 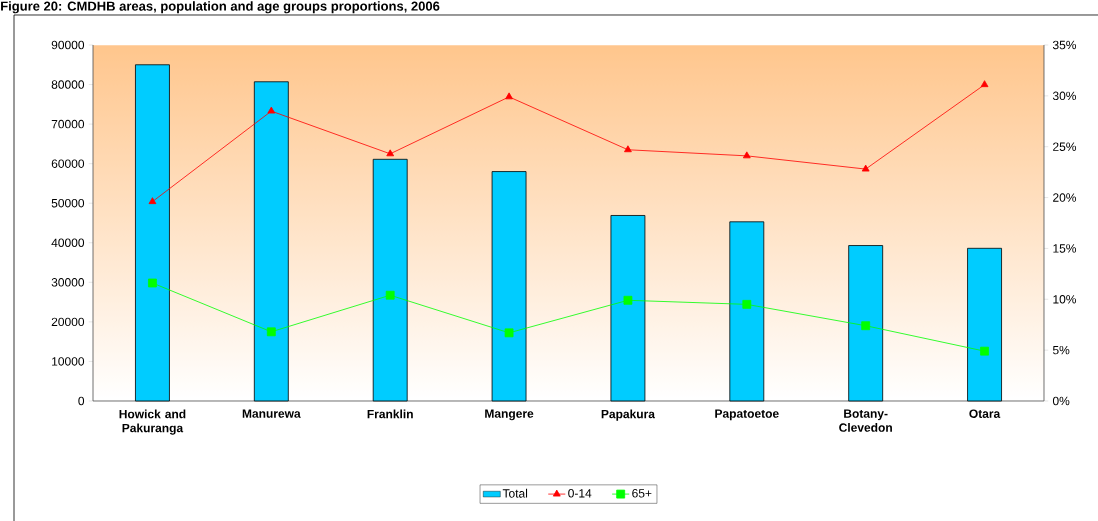 I want to click on x-tick-label: Howick and Pakuranga, so click(x=152, y=422).